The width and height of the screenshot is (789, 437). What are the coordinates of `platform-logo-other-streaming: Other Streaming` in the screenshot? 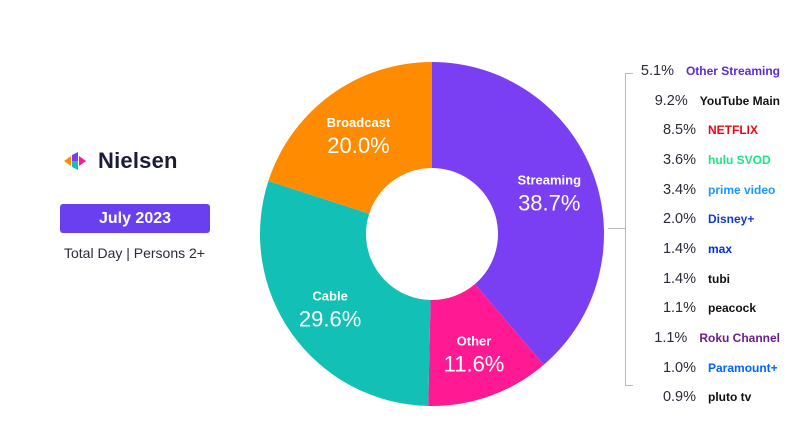 It's located at (732, 70).